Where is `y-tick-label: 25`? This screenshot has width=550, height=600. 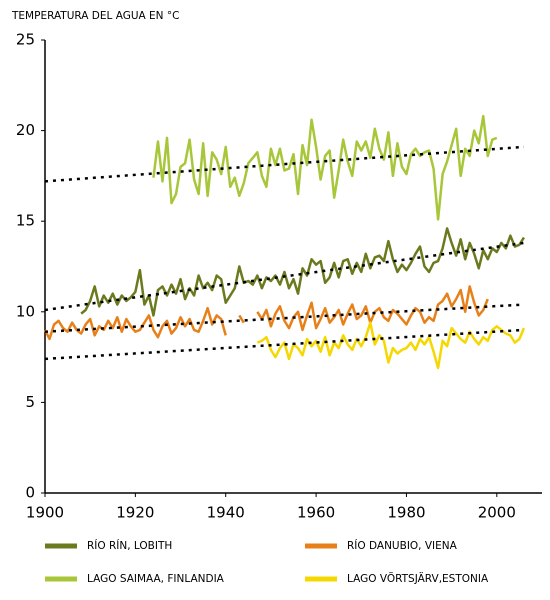
y-tick-label: 25 is located at coordinates (25, 40).